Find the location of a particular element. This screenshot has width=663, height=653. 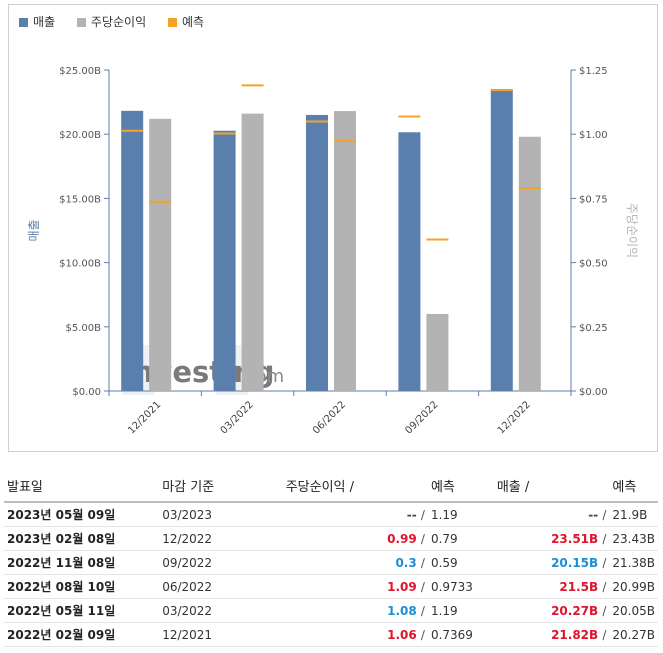

legend-label-eps: 주당순이익 is located at coordinates (118, 22).